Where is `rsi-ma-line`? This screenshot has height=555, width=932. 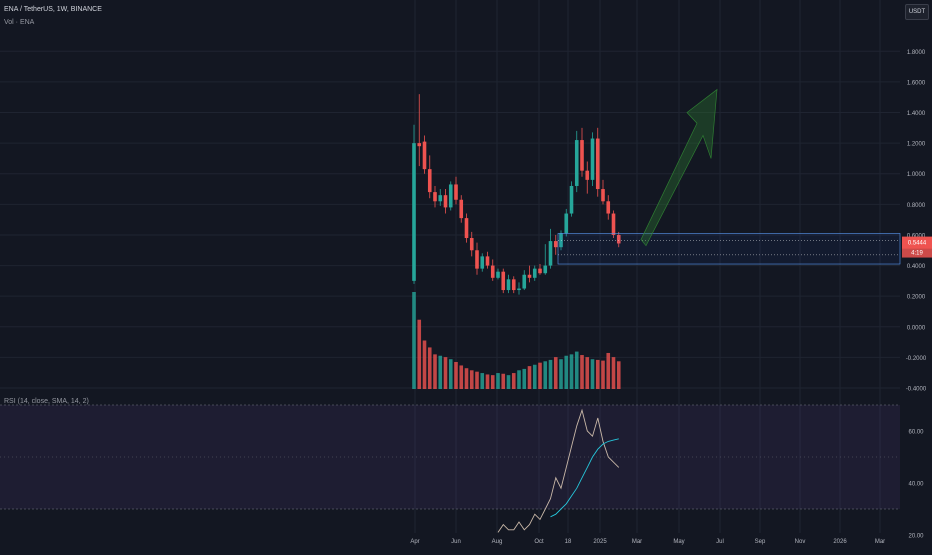 rsi-ma-line is located at coordinates (584, 478).